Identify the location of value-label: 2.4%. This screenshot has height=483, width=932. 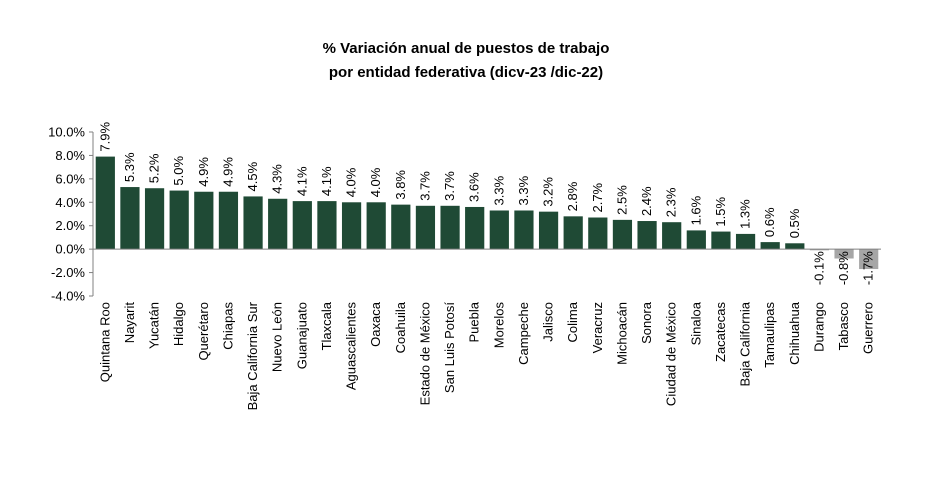
(646, 201).